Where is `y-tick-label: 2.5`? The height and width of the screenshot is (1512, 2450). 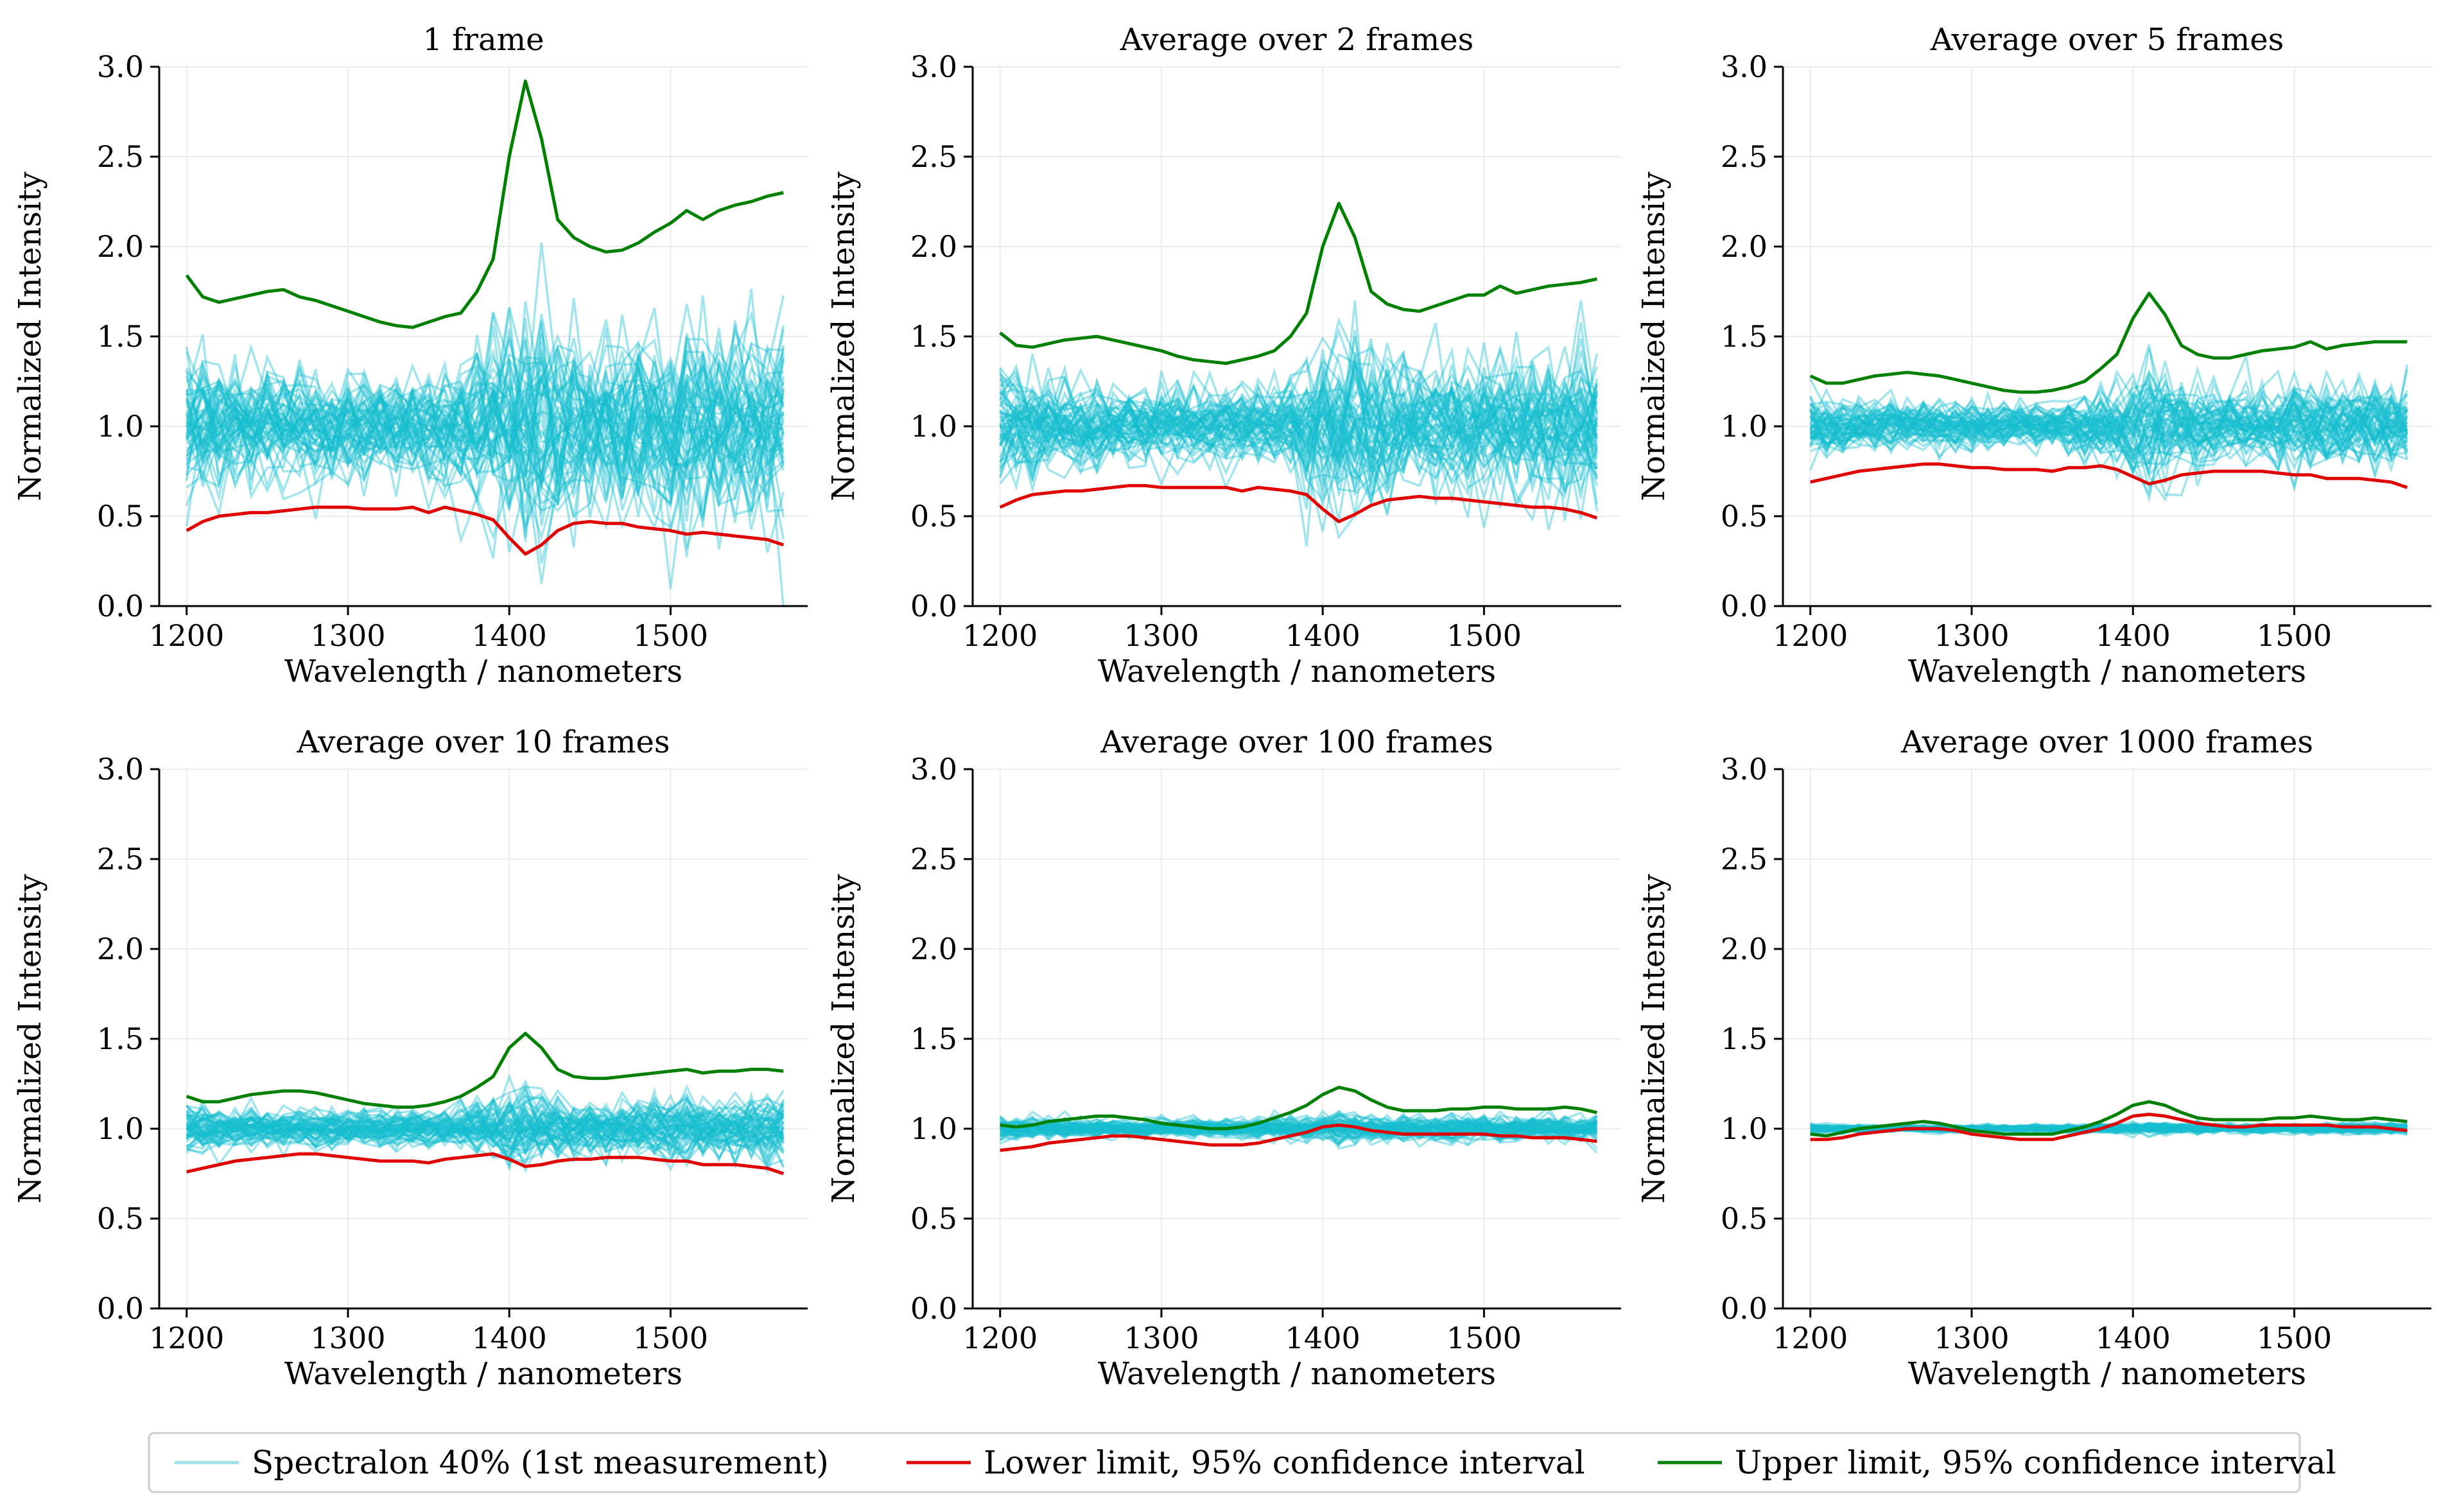
y-tick-label: 2.5 is located at coordinates (120, 859).